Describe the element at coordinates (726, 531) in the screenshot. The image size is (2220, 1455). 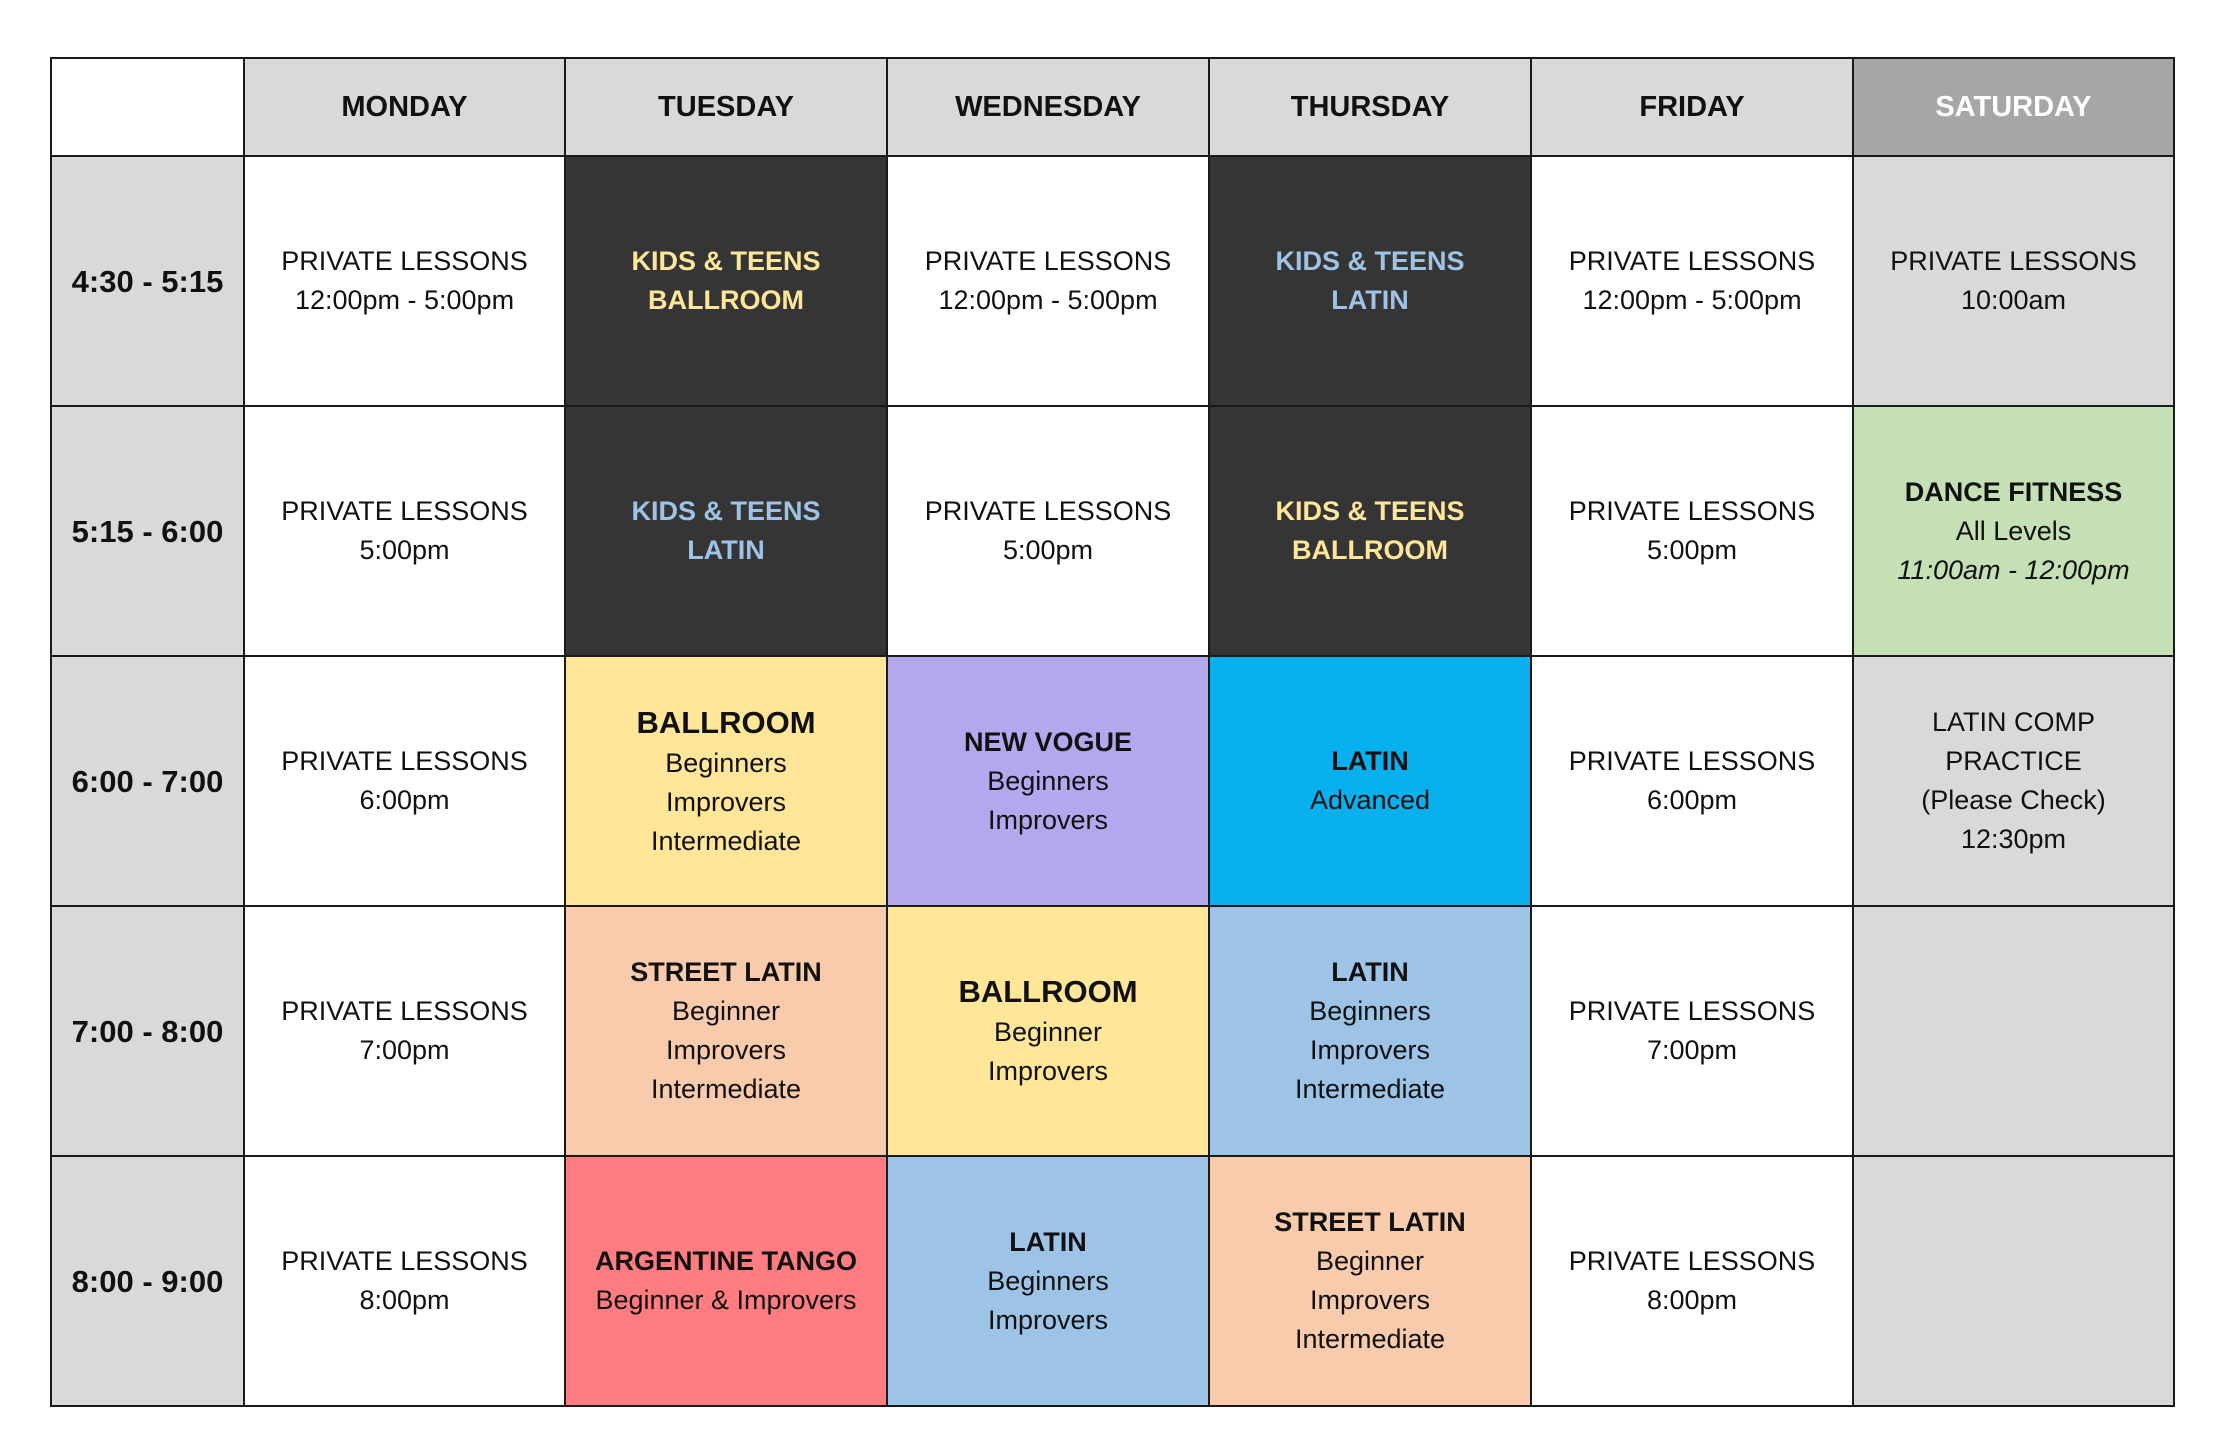
I see `class-cell-tuesday: KIDS & TEENS LATIN` at that location.